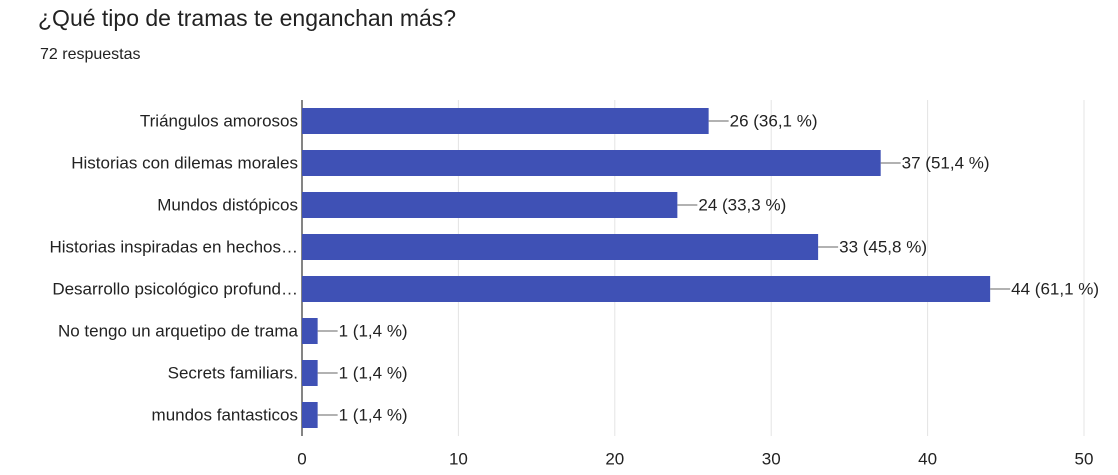  Describe the element at coordinates (1084, 458) in the screenshot. I see `x-tick-label: 50` at that location.